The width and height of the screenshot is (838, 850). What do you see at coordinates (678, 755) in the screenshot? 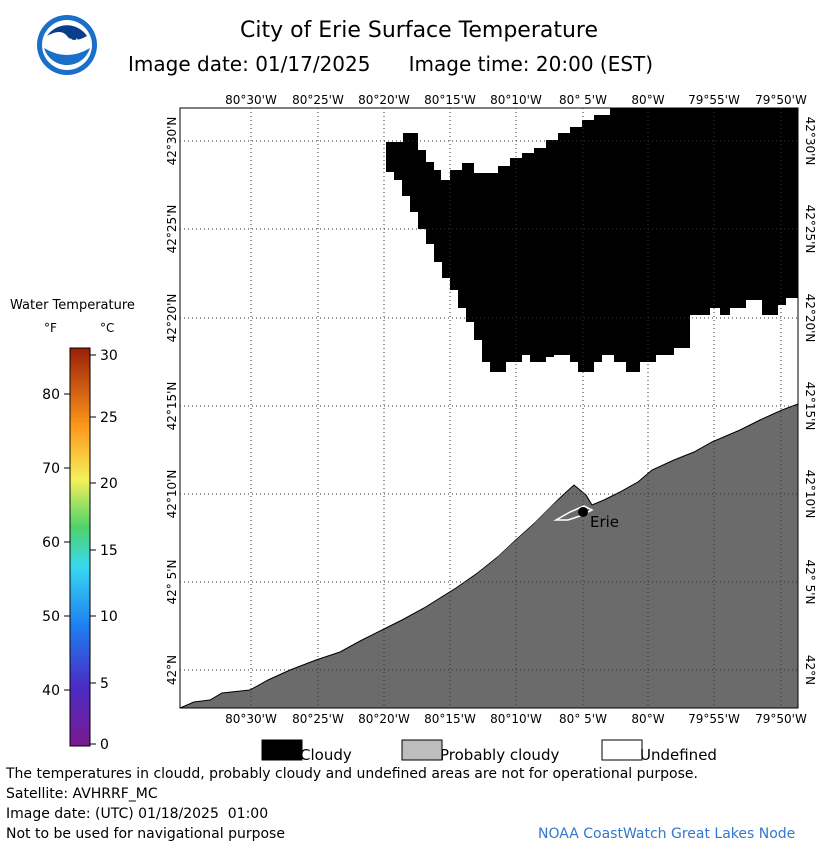
I see `legend-label-undefined: Undefined` at bounding box center [678, 755].